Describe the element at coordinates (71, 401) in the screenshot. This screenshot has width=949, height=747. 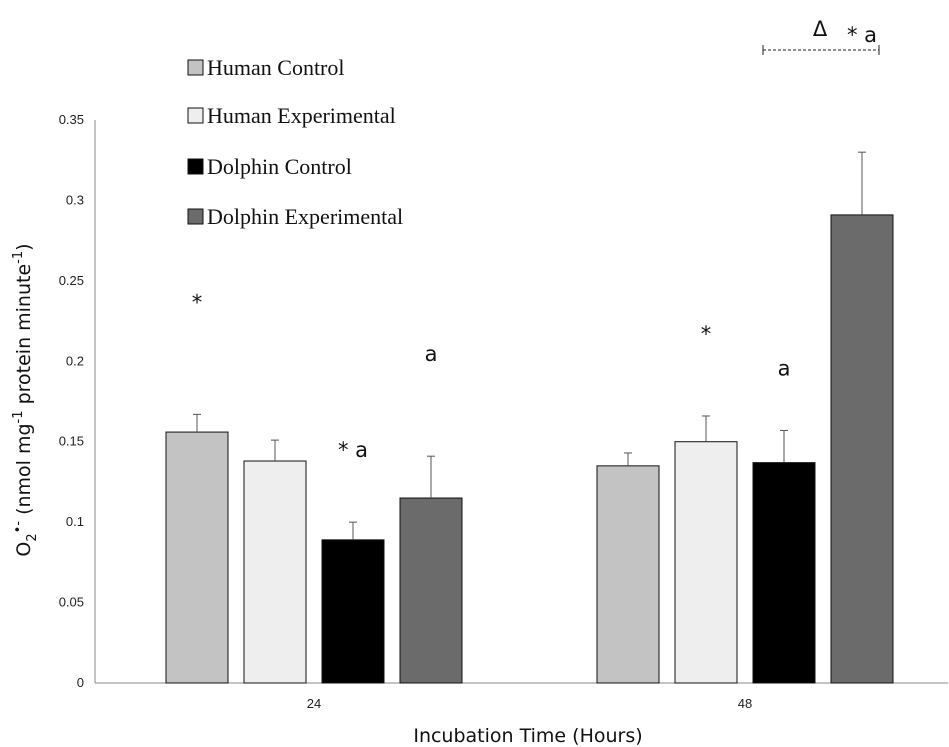
I see `y-tick-labels: 0 0.05 0.1 0.15 0.2 0.25 0.3 0.35` at that location.